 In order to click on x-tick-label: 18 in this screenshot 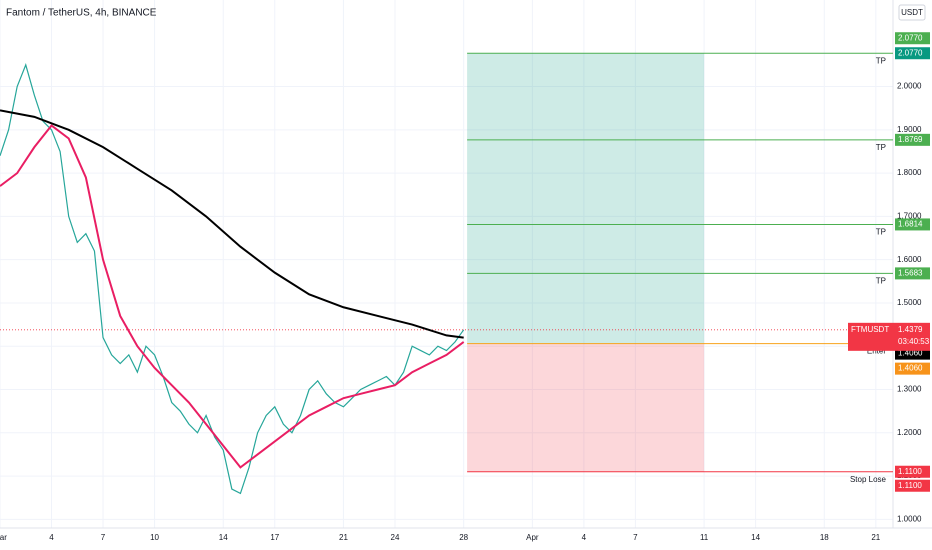, I will do `click(824, 537)`.